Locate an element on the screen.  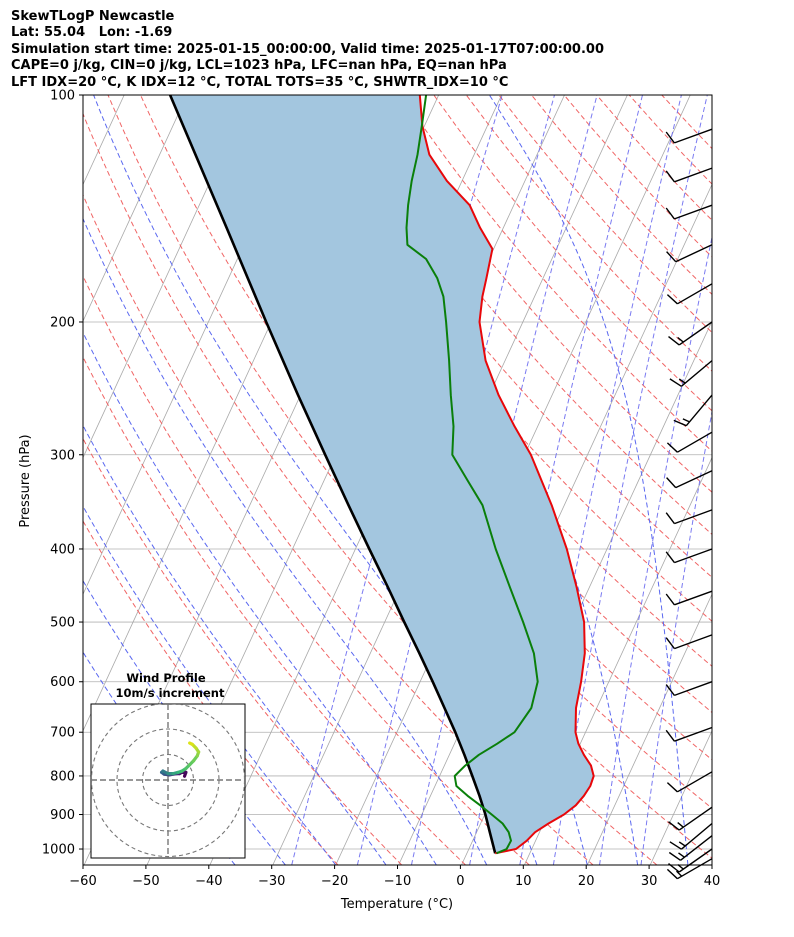
wind-barbs is located at coordinates (689, 504).